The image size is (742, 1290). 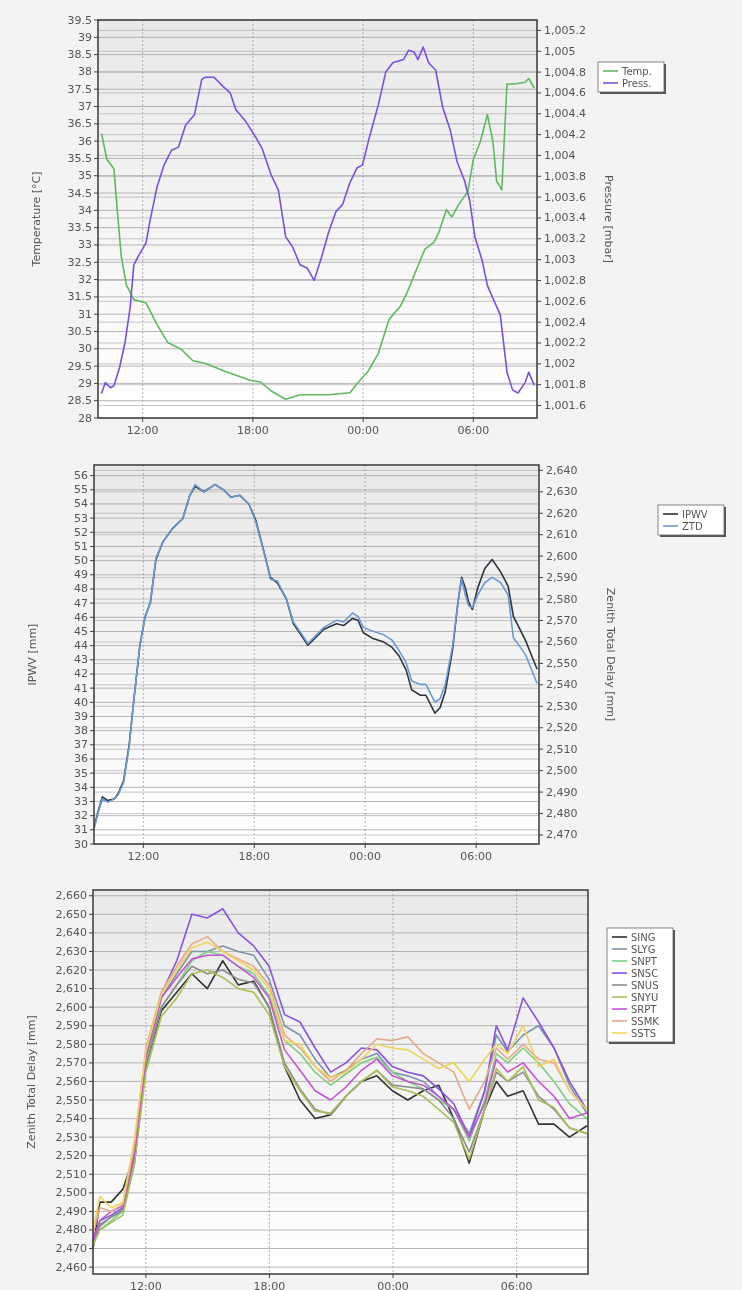 What do you see at coordinates (71, 933) in the screenshot?
I see `y-tick-label: 2,640` at bounding box center [71, 933].